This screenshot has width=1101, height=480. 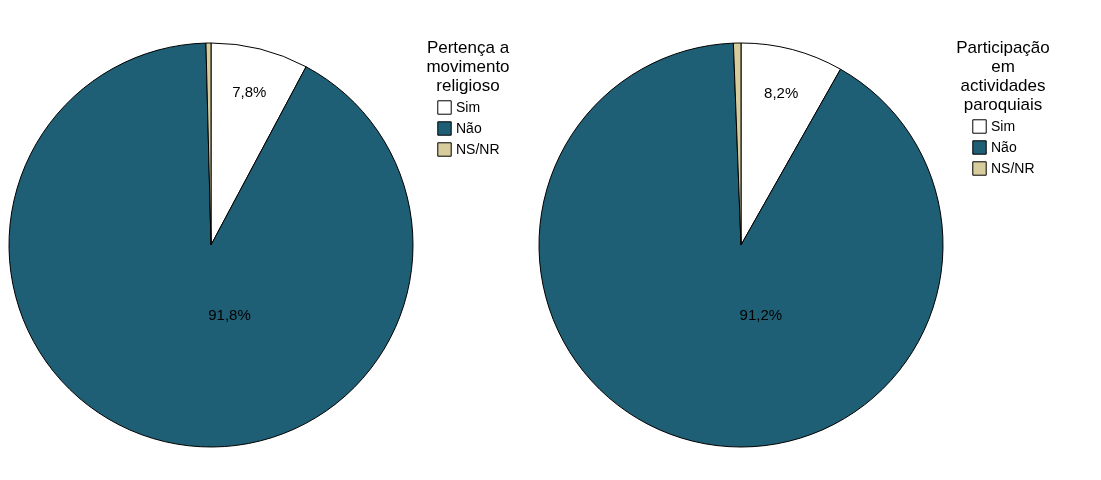 I want to click on legend-title: Pertença a movimento religioso, so click(x=468, y=66).